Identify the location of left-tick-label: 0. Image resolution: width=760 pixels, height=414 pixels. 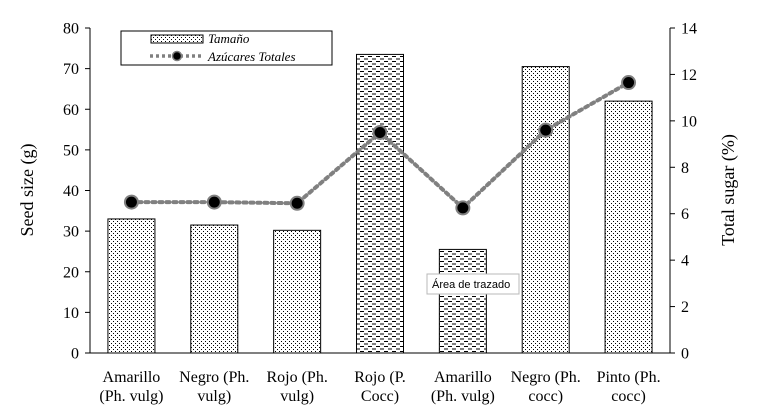
(75, 354).